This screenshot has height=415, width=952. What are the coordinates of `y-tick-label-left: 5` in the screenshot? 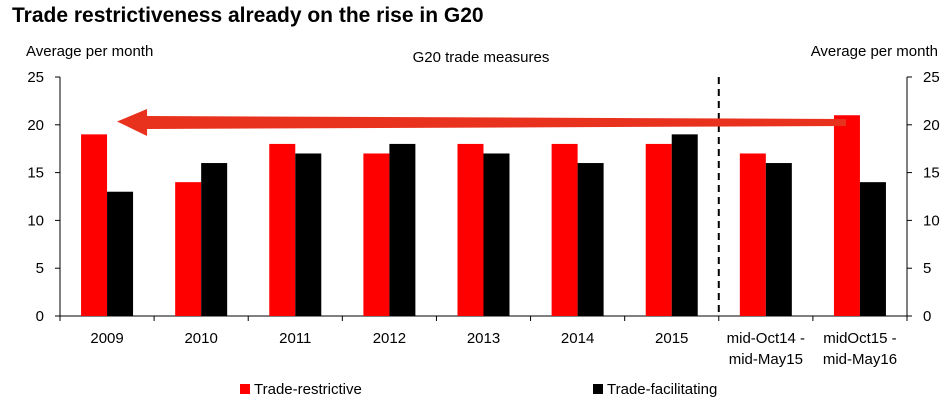 It's located at (40, 268).